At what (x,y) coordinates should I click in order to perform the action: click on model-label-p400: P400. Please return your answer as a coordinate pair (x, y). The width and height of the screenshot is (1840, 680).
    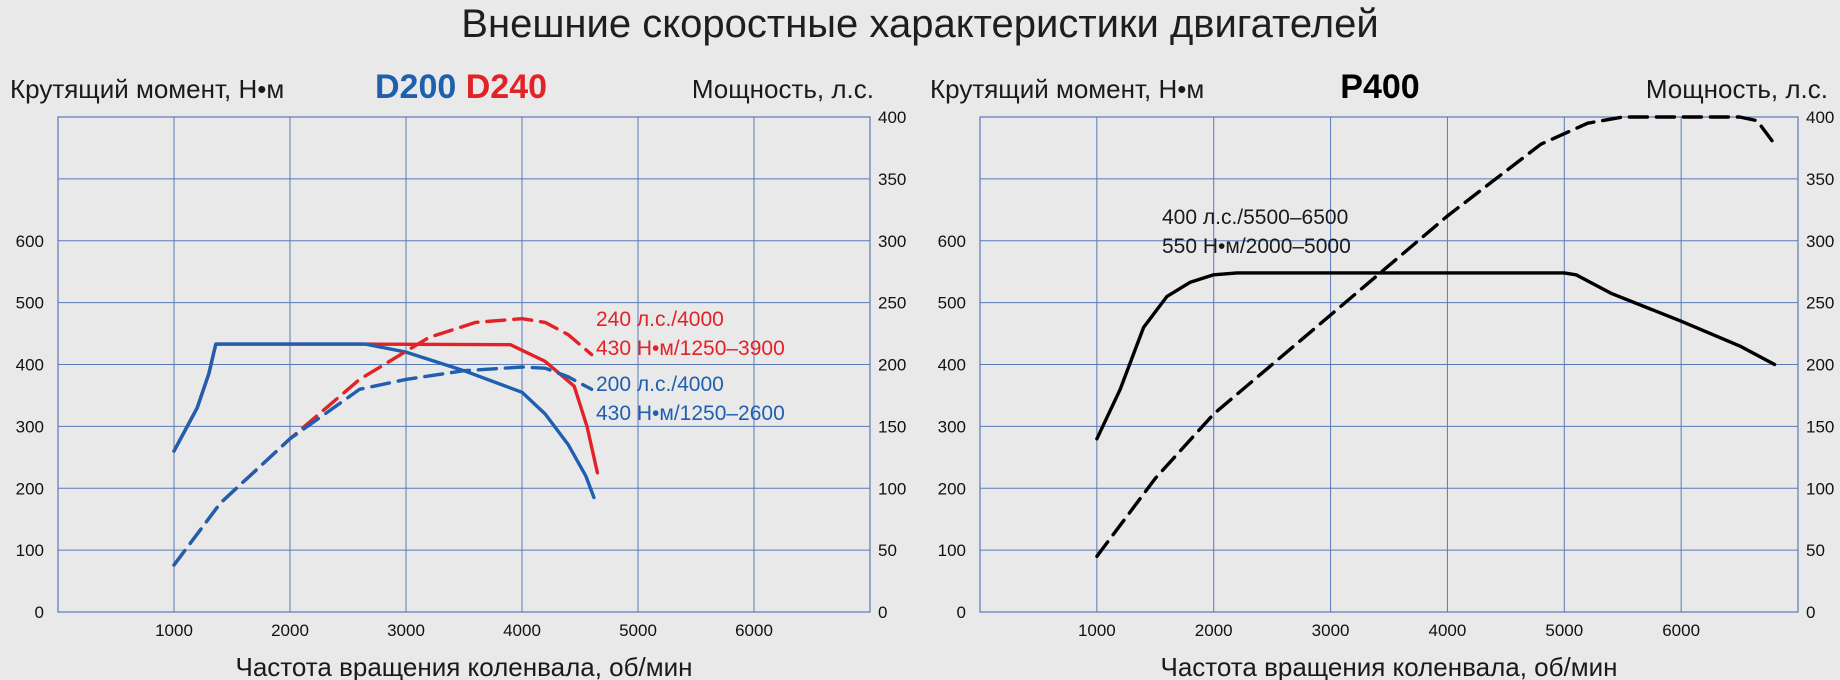
    Looking at the image, I should click on (1379, 87).